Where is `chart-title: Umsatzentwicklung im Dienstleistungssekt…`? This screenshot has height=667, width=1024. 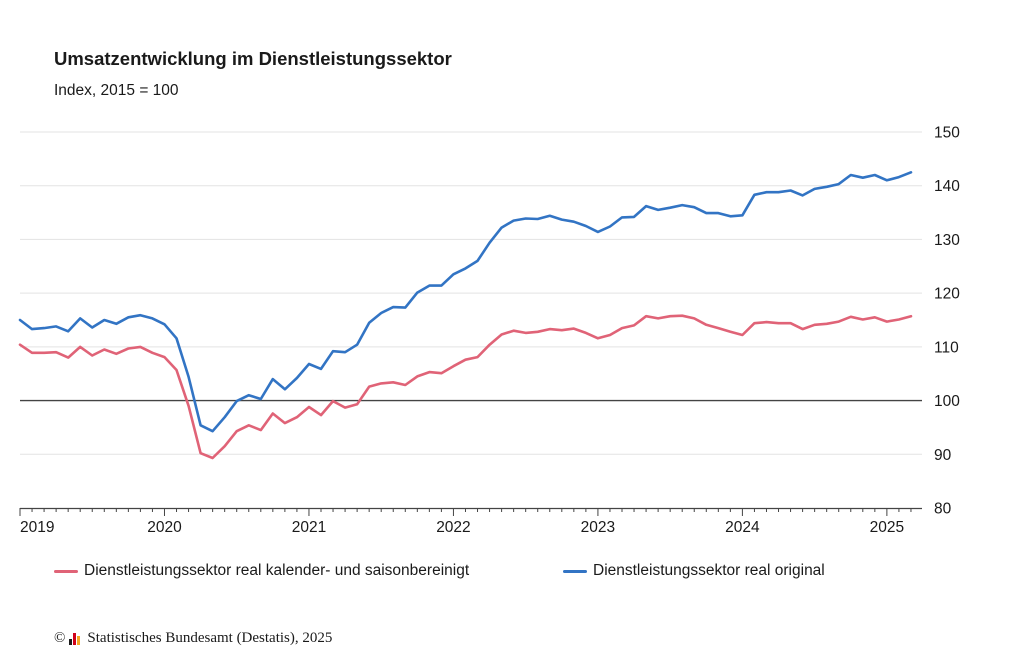 chart-title: Umsatzentwicklung im Dienstleistungssekt… is located at coordinates (253, 58).